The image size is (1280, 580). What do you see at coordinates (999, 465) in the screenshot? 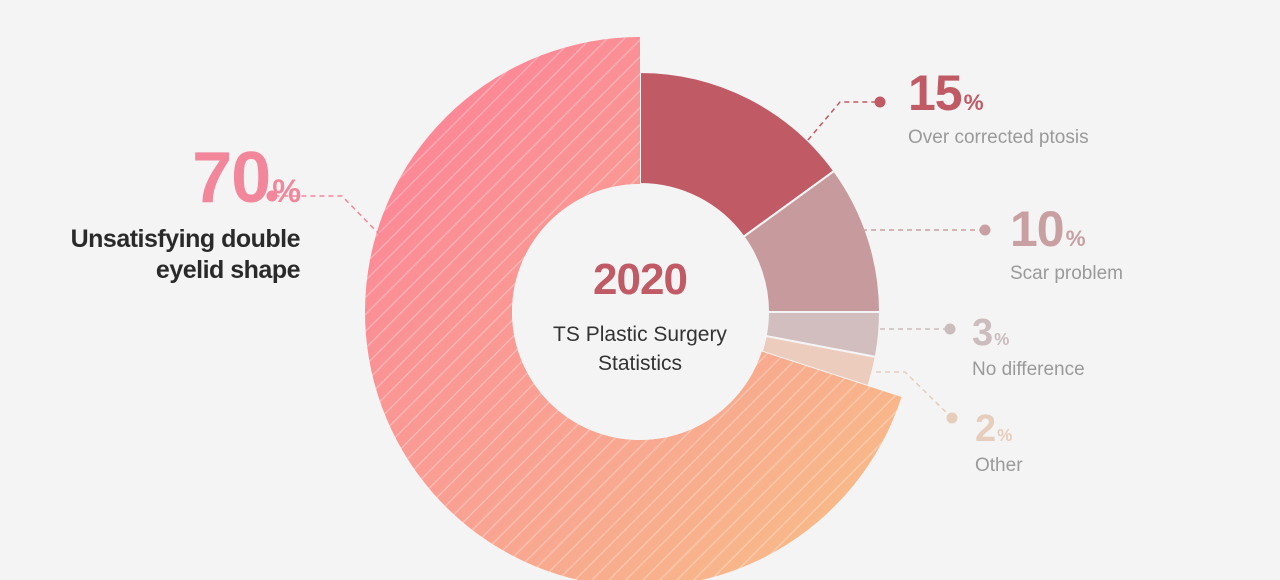
I see `slice-label: Other` at bounding box center [999, 465].